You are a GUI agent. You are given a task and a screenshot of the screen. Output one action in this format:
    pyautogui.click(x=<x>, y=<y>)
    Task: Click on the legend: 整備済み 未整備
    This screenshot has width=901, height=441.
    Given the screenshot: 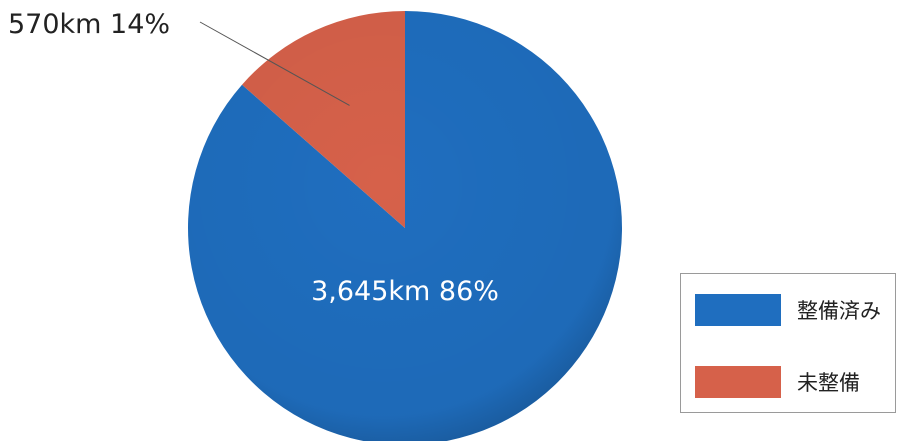 What is the action you would take?
    pyautogui.click(x=788, y=343)
    